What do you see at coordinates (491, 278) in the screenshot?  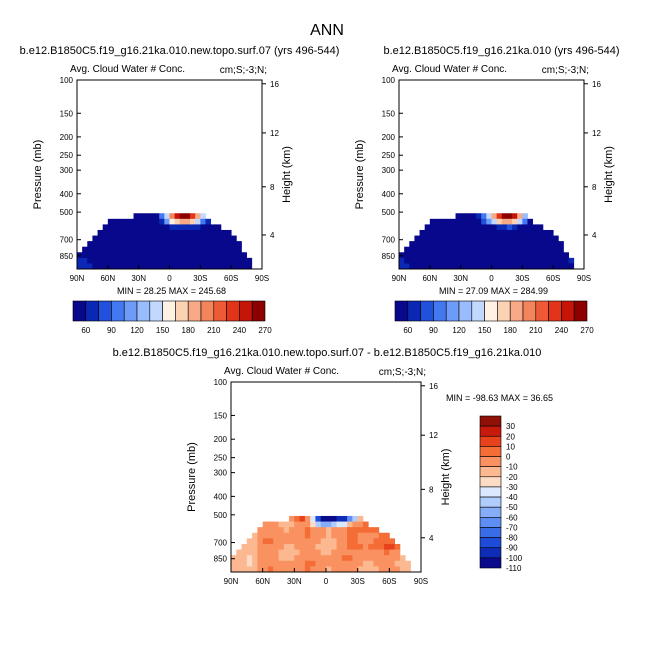 I see `x-tick-label: 0` at bounding box center [491, 278].